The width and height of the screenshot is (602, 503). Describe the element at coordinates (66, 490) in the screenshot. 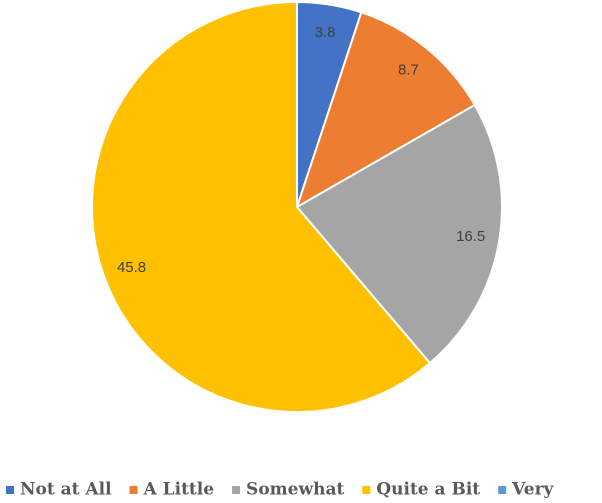

I see `legend-label: Not at All` at that location.